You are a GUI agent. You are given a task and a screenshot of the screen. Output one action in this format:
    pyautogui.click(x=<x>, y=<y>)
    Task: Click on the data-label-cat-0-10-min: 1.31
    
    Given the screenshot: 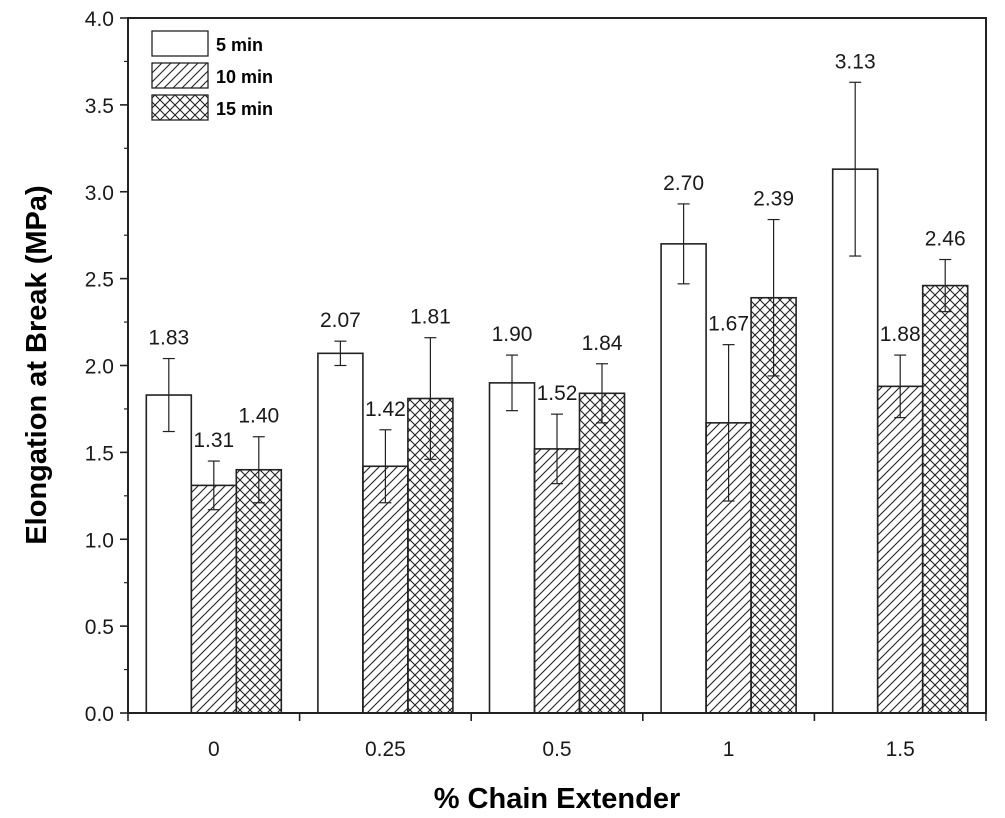 What is the action you would take?
    pyautogui.click(x=213, y=440)
    